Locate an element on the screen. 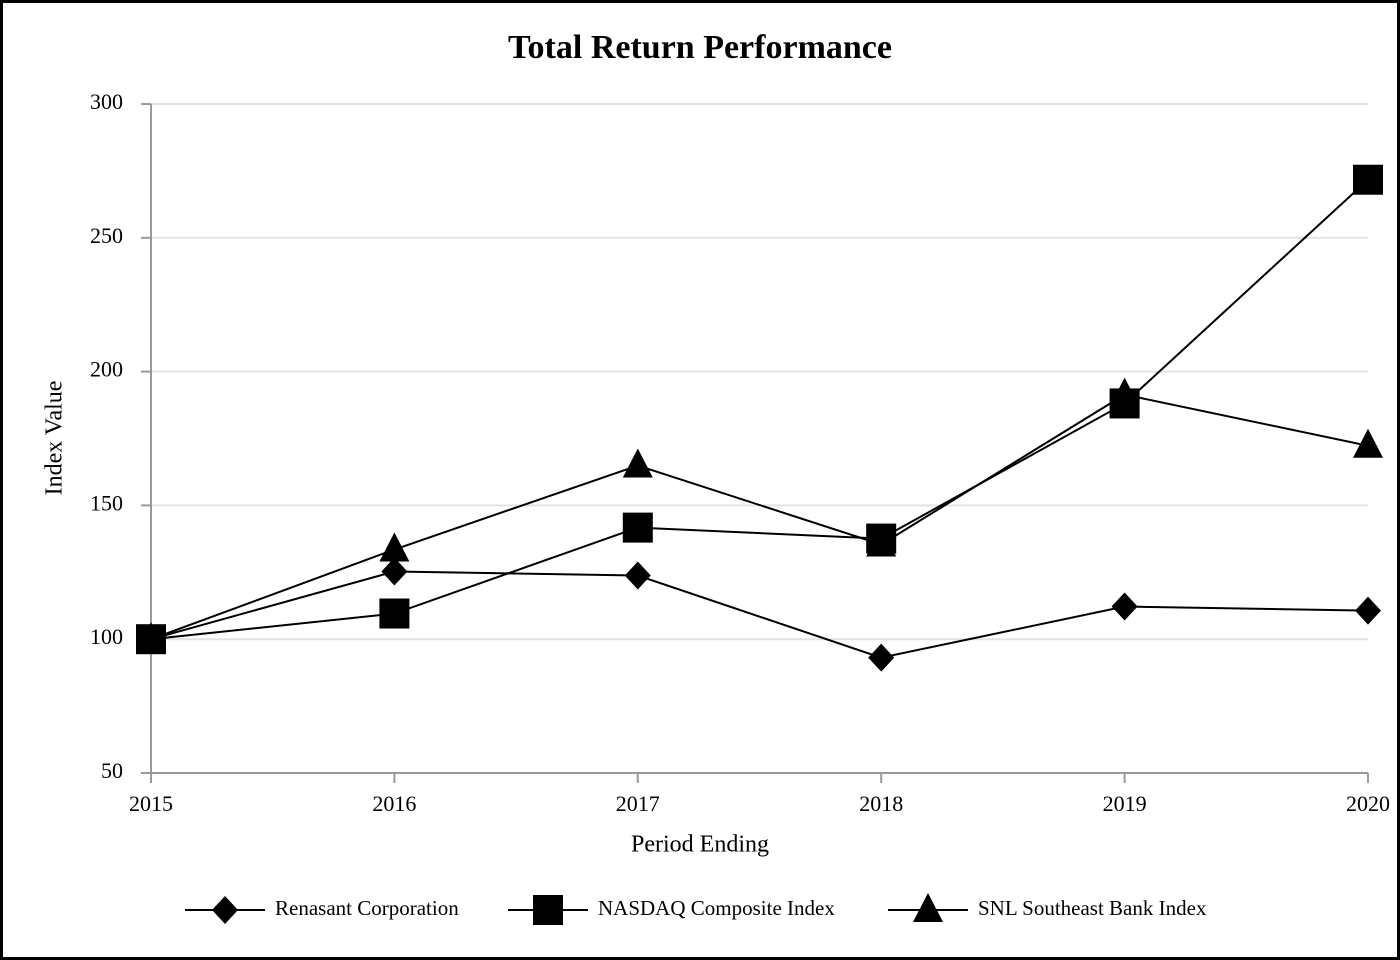  x-tick-label: 2020 is located at coordinates (1368, 803).